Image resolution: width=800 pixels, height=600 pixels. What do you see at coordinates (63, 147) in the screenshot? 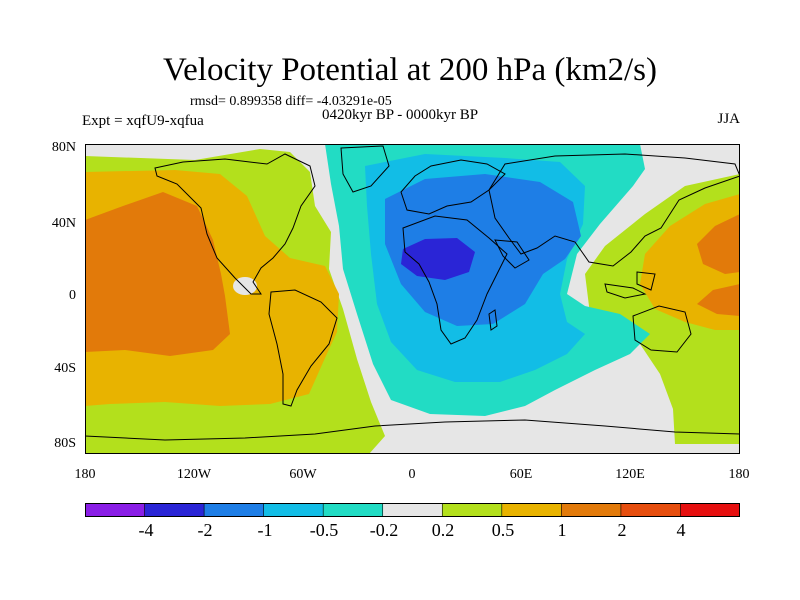
I see `y-tick-label: 80N` at bounding box center [63, 147].